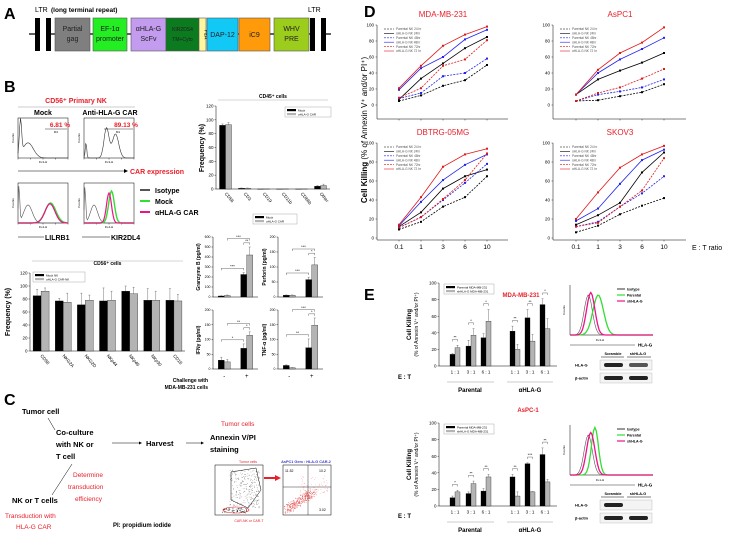 The image size is (730, 538). I want to click on blot-band, so click(638, 518).